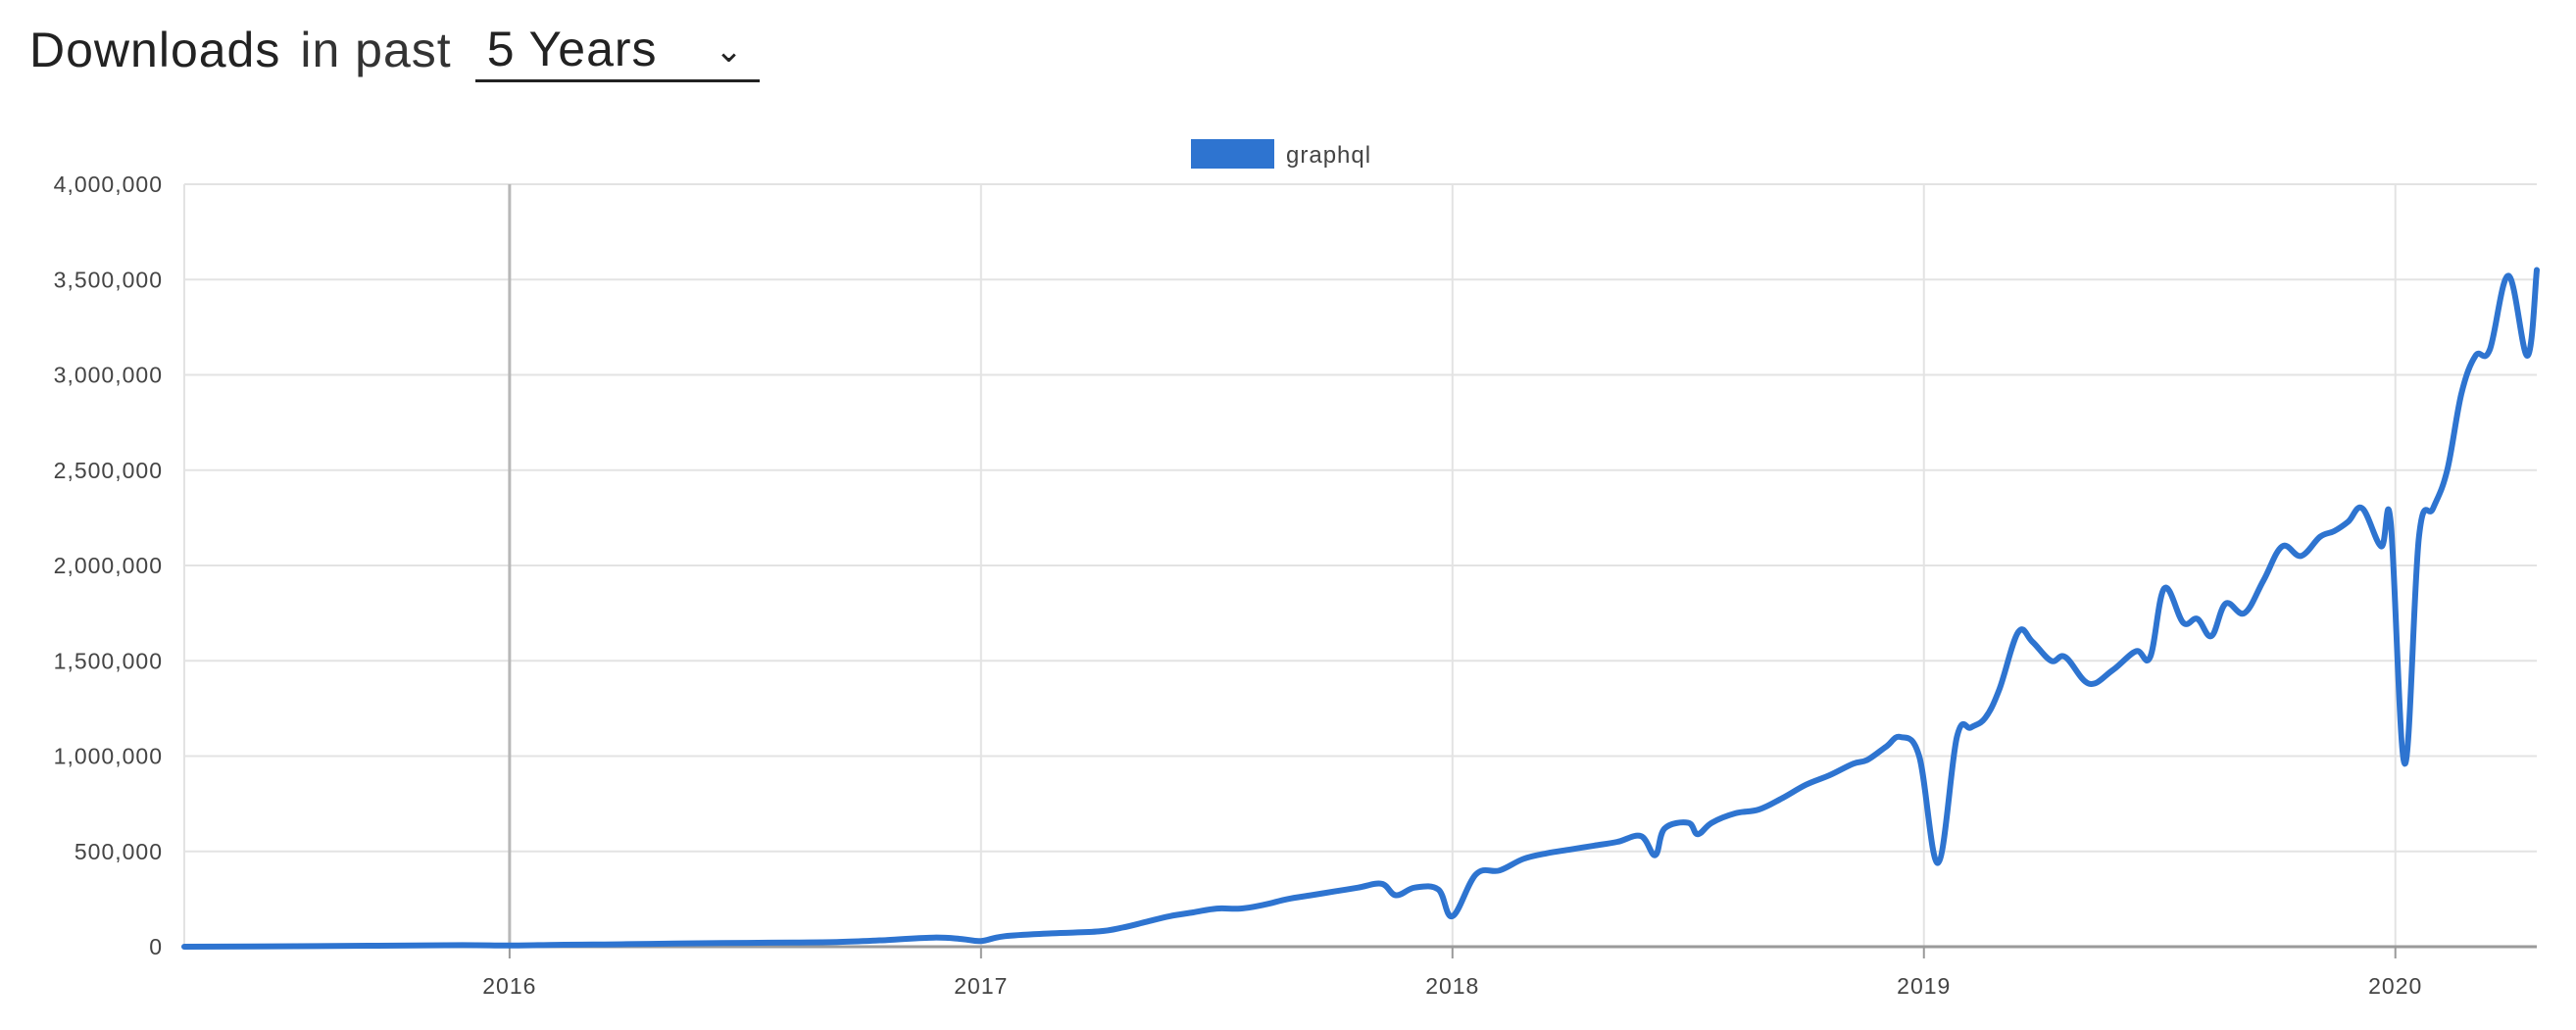 This screenshot has height=1030, width=2576. Describe the element at coordinates (2395, 986) in the screenshot. I see `x-tick-label: 2020` at that location.